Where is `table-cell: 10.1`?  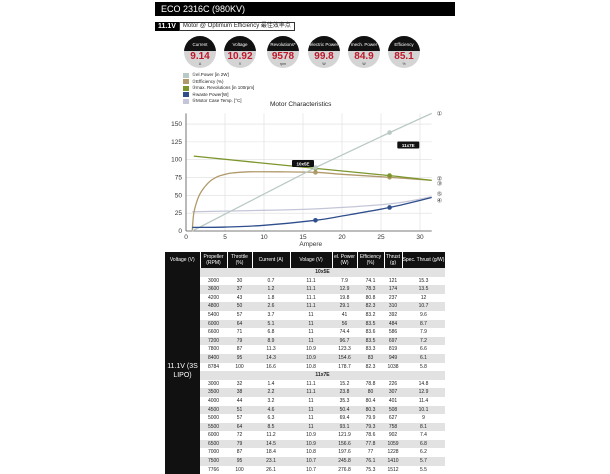
table-cell: 10.1 is located at coordinates (423, 410).